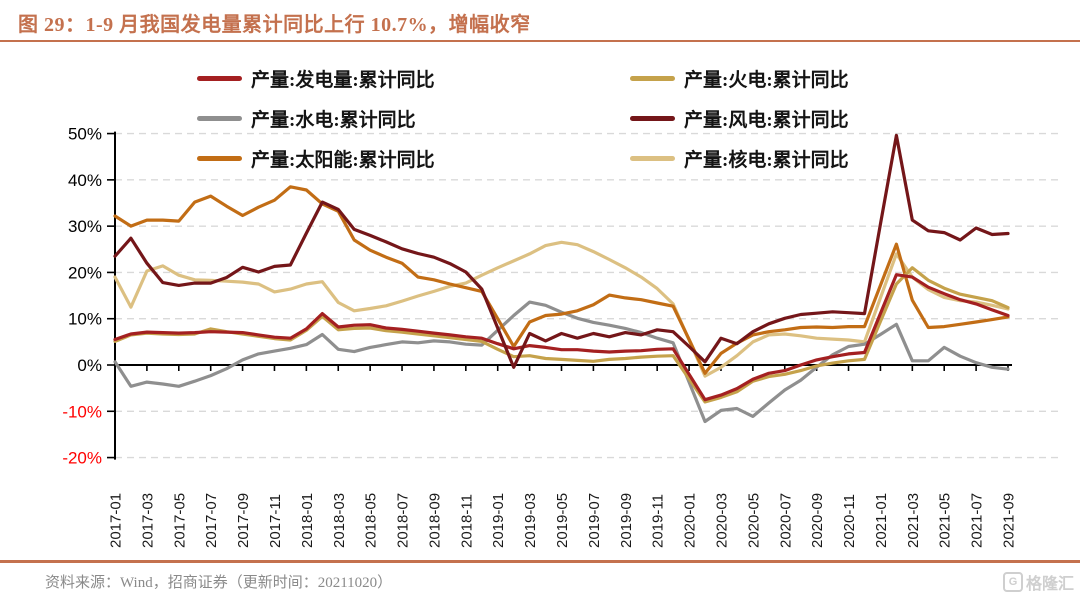 This screenshot has width=1080, height=597. Describe the element at coordinates (85, 134) in the screenshot. I see `y-tick-label: 50%` at that location.